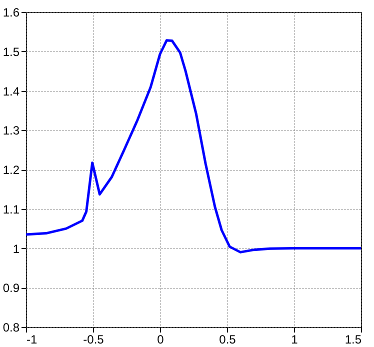 The height and width of the screenshot is (347, 374). Describe the element at coordinates (11, 327) in the screenshot. I see `y-tick-label: 0.8` at that location.